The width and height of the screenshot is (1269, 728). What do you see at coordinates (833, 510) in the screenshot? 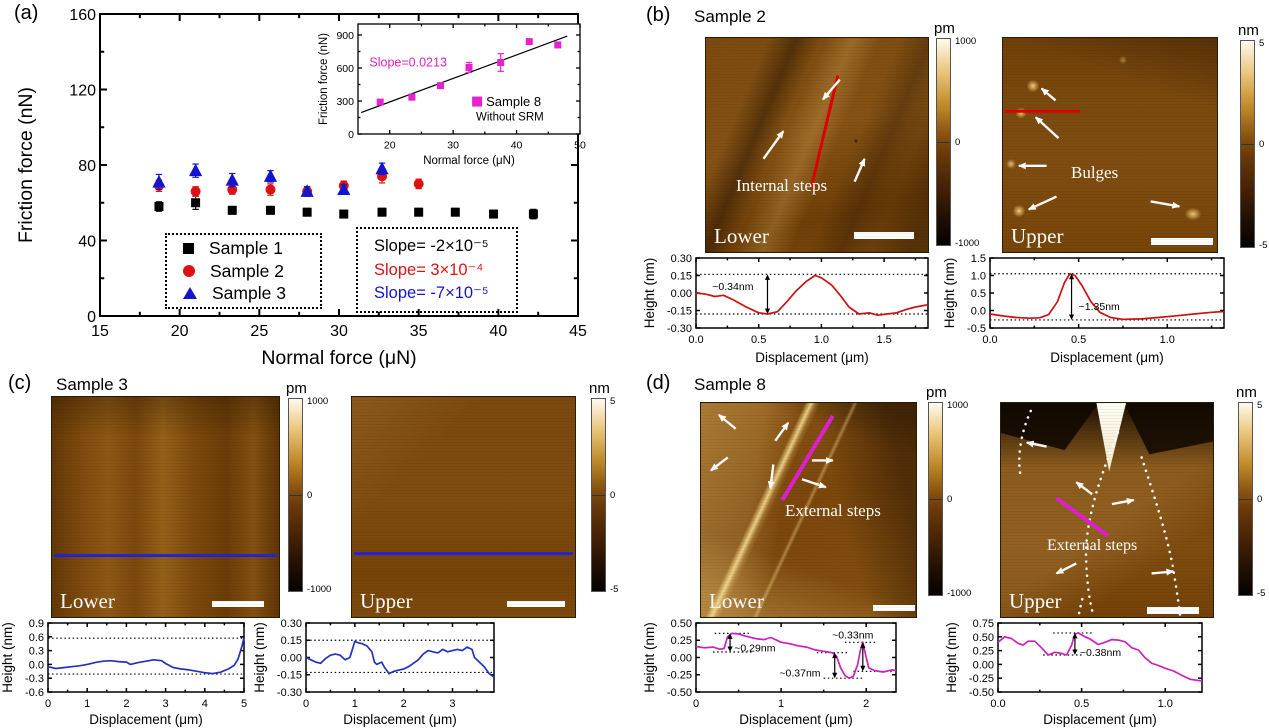
I see `external-steps-label: External steps` at bounding box center [833, 510].